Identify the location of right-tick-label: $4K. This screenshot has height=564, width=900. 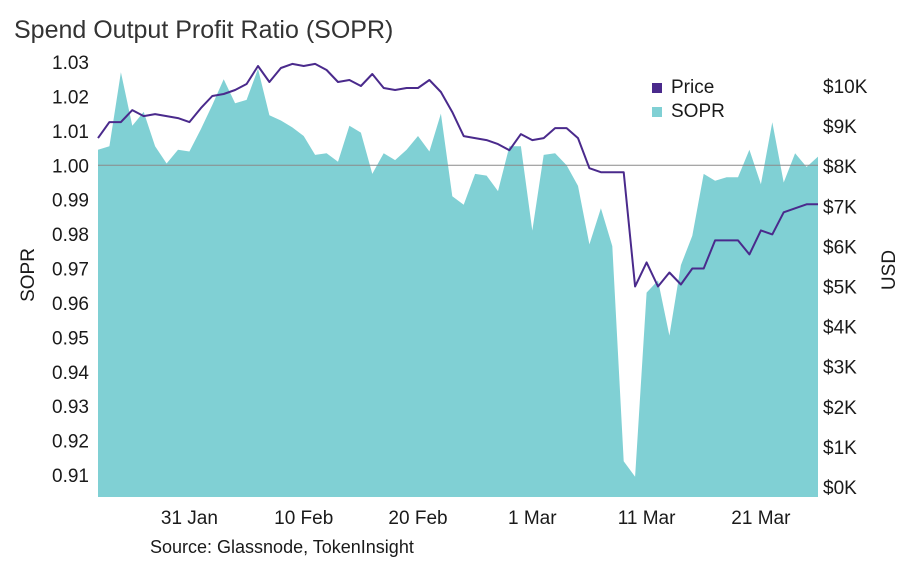
(840, 328).